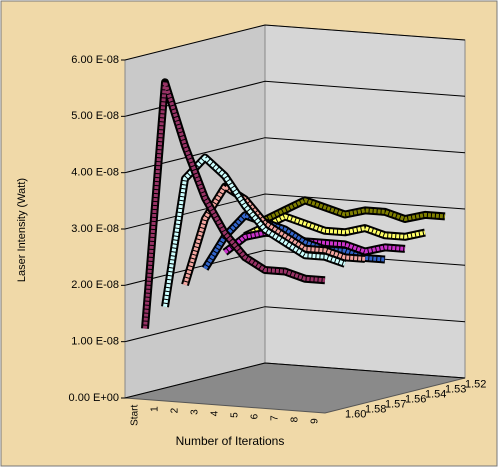 This screenshot has height=467, width=498. I want to click on y-tick-label: 1.00 E-08, so click(95, 342).